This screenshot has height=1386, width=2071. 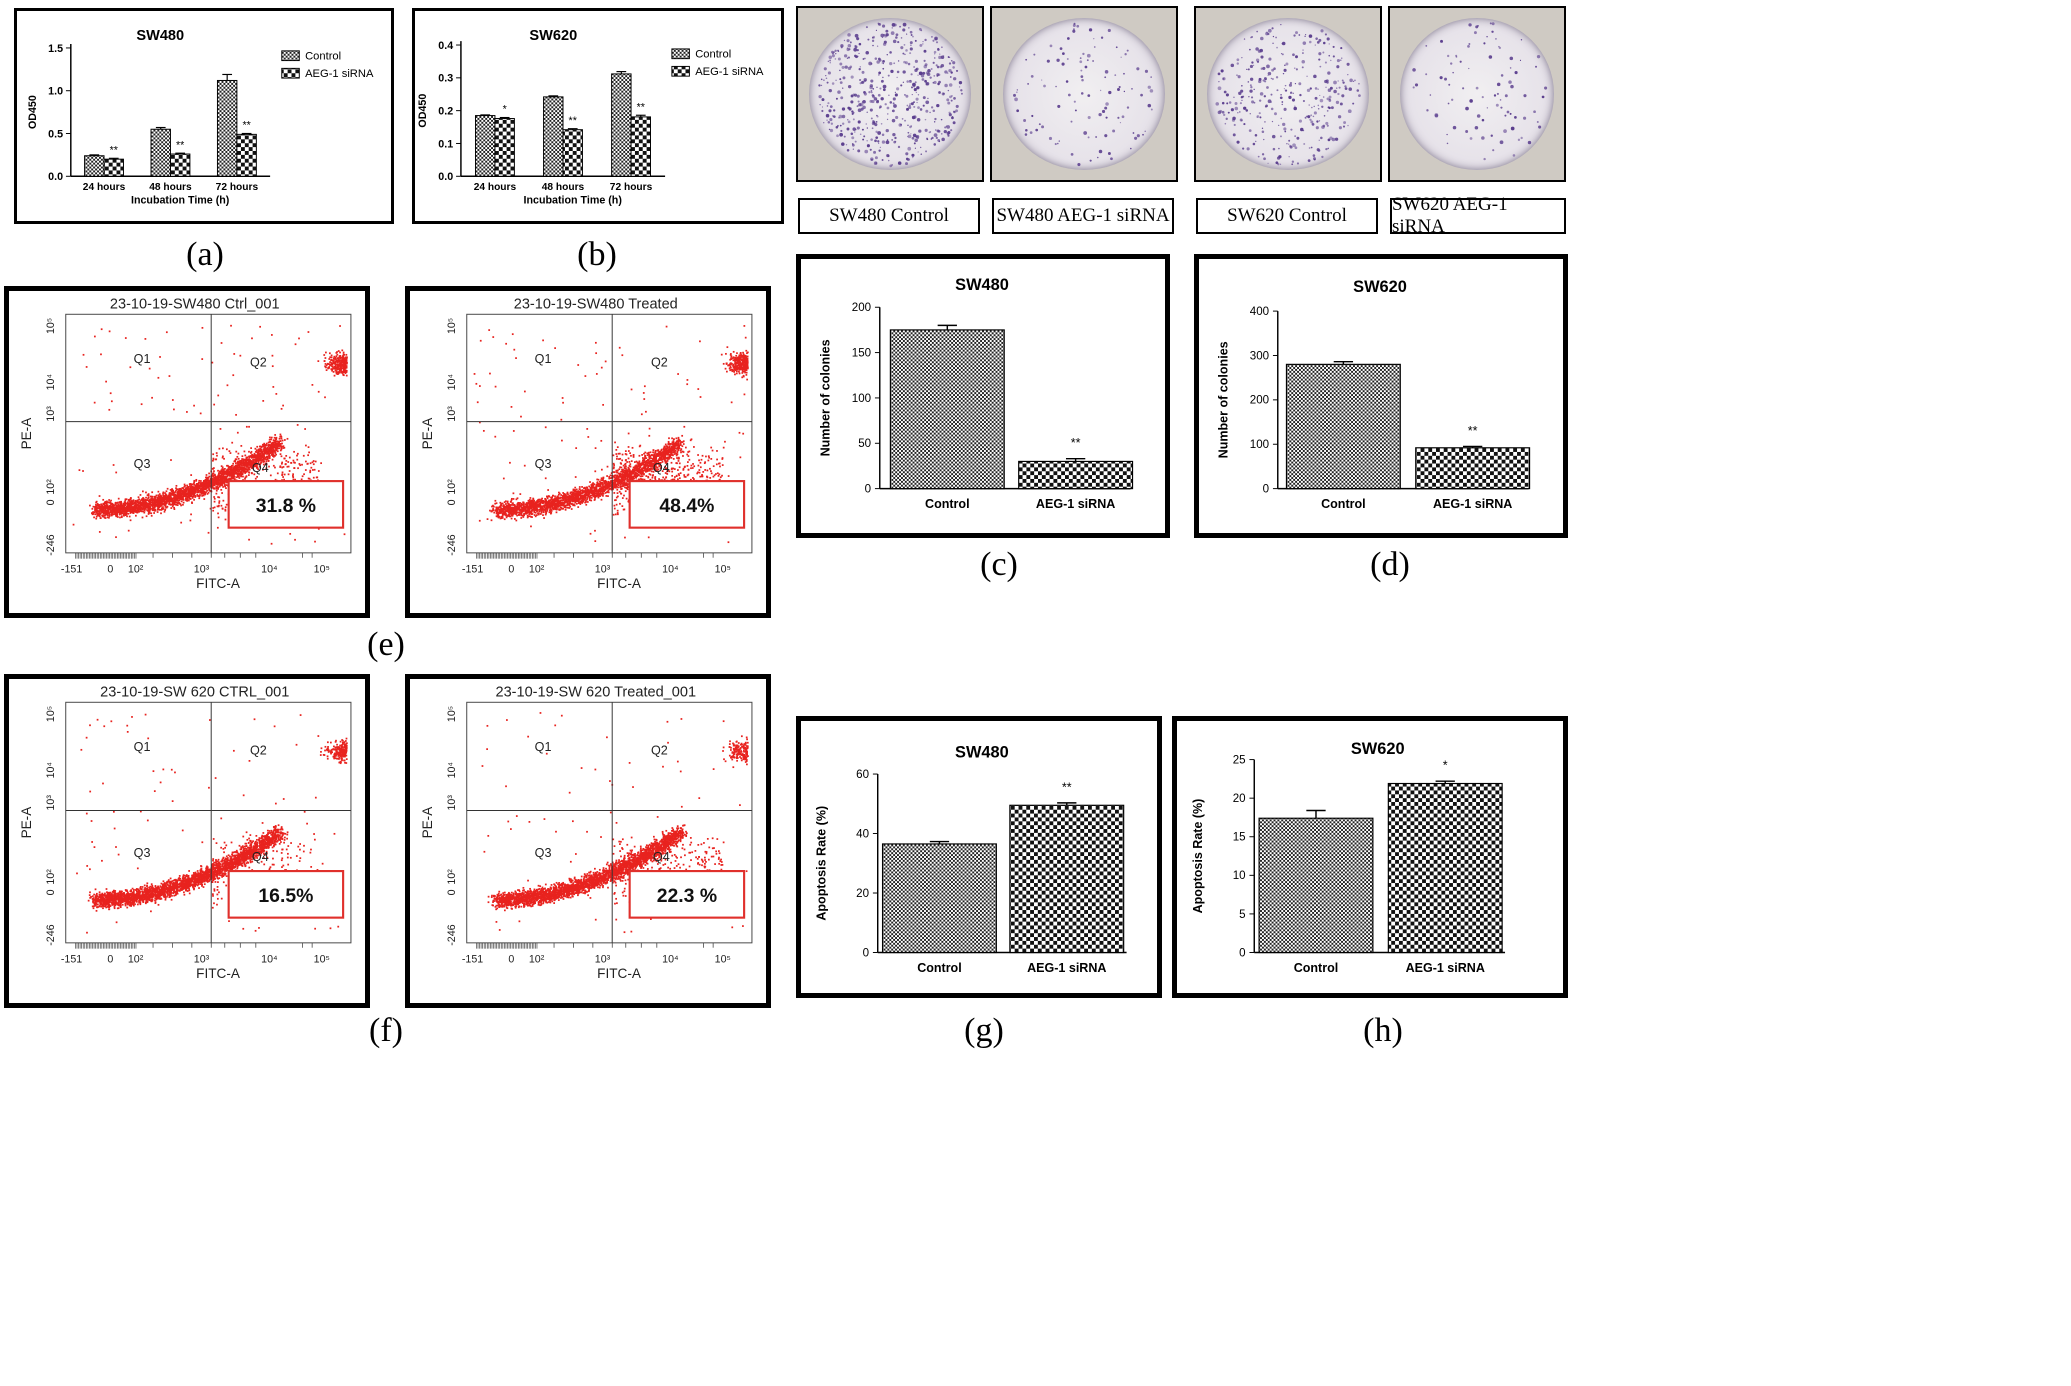 I want to click on colony-label-sw480-sirna: SW480 AEG-1 siRNA, so click(x=1083, y=216).